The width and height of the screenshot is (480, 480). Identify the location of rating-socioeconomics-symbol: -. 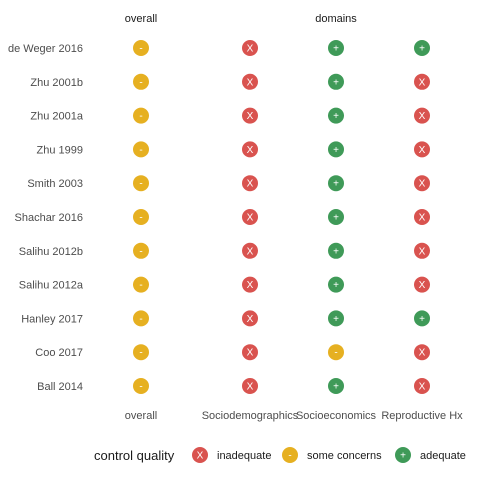
(335, 353).